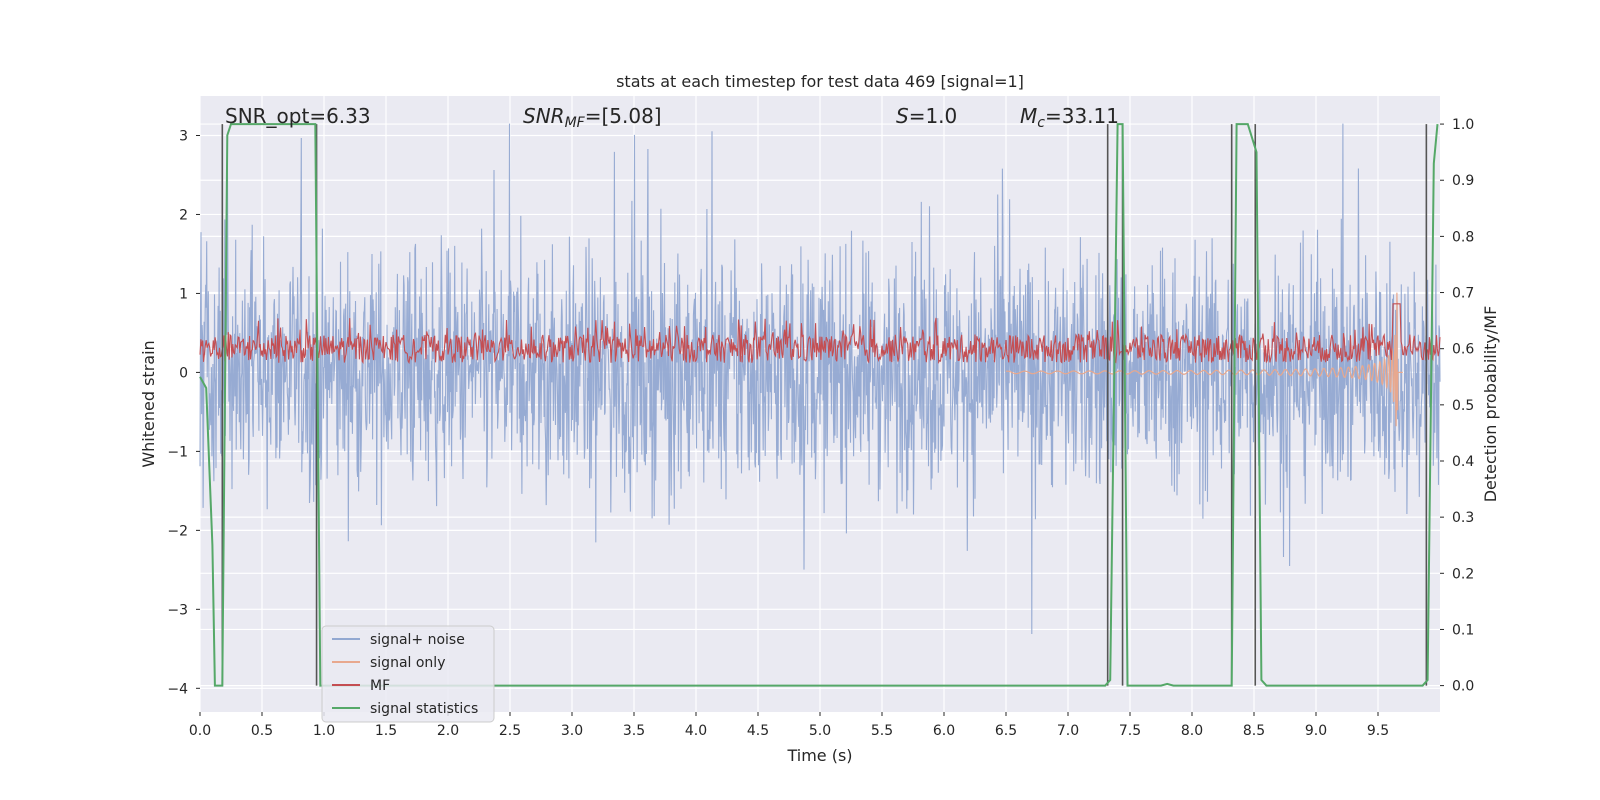  Describe the element at coordinates (386, 731) in the screenshot. I see `x-tick-label: 1.5` at that location.